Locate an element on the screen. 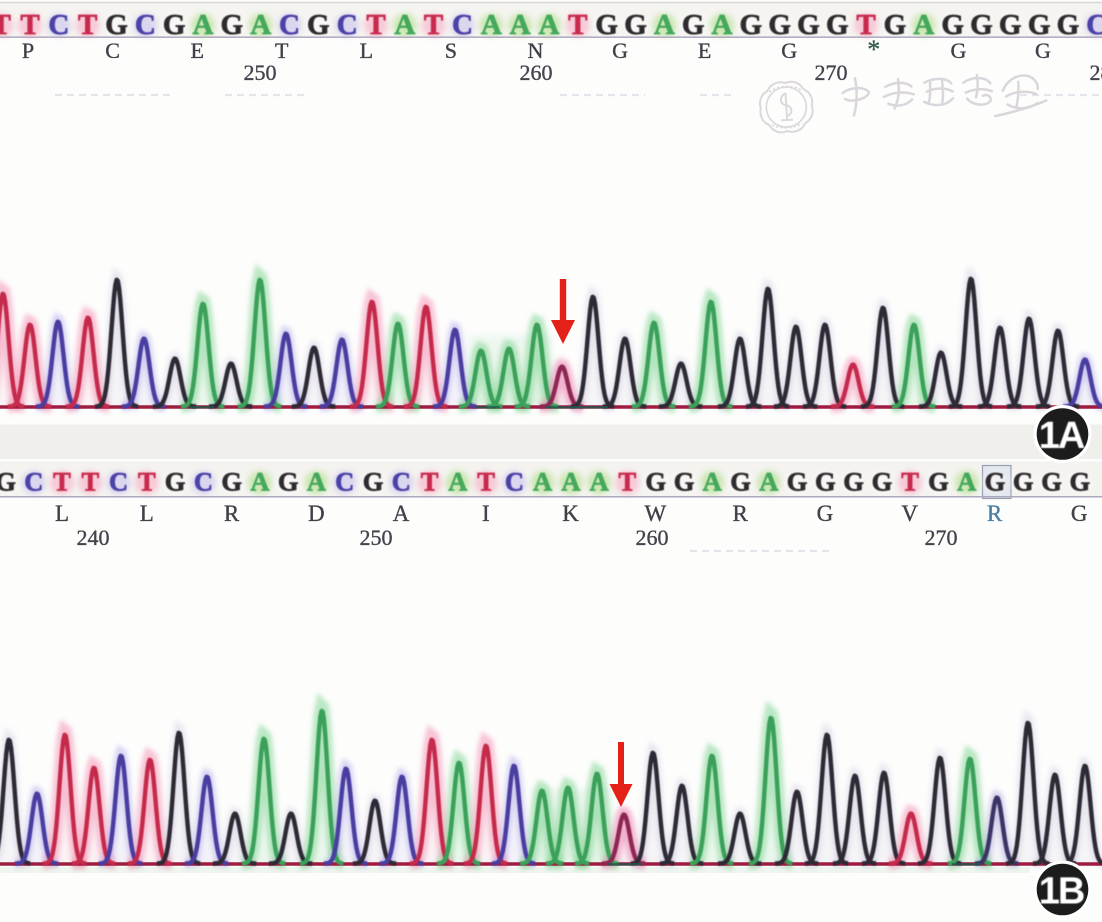 The width and height of the screenshot is (1102, 922). svg-text: 1A is located at coordinates (1062, 436).